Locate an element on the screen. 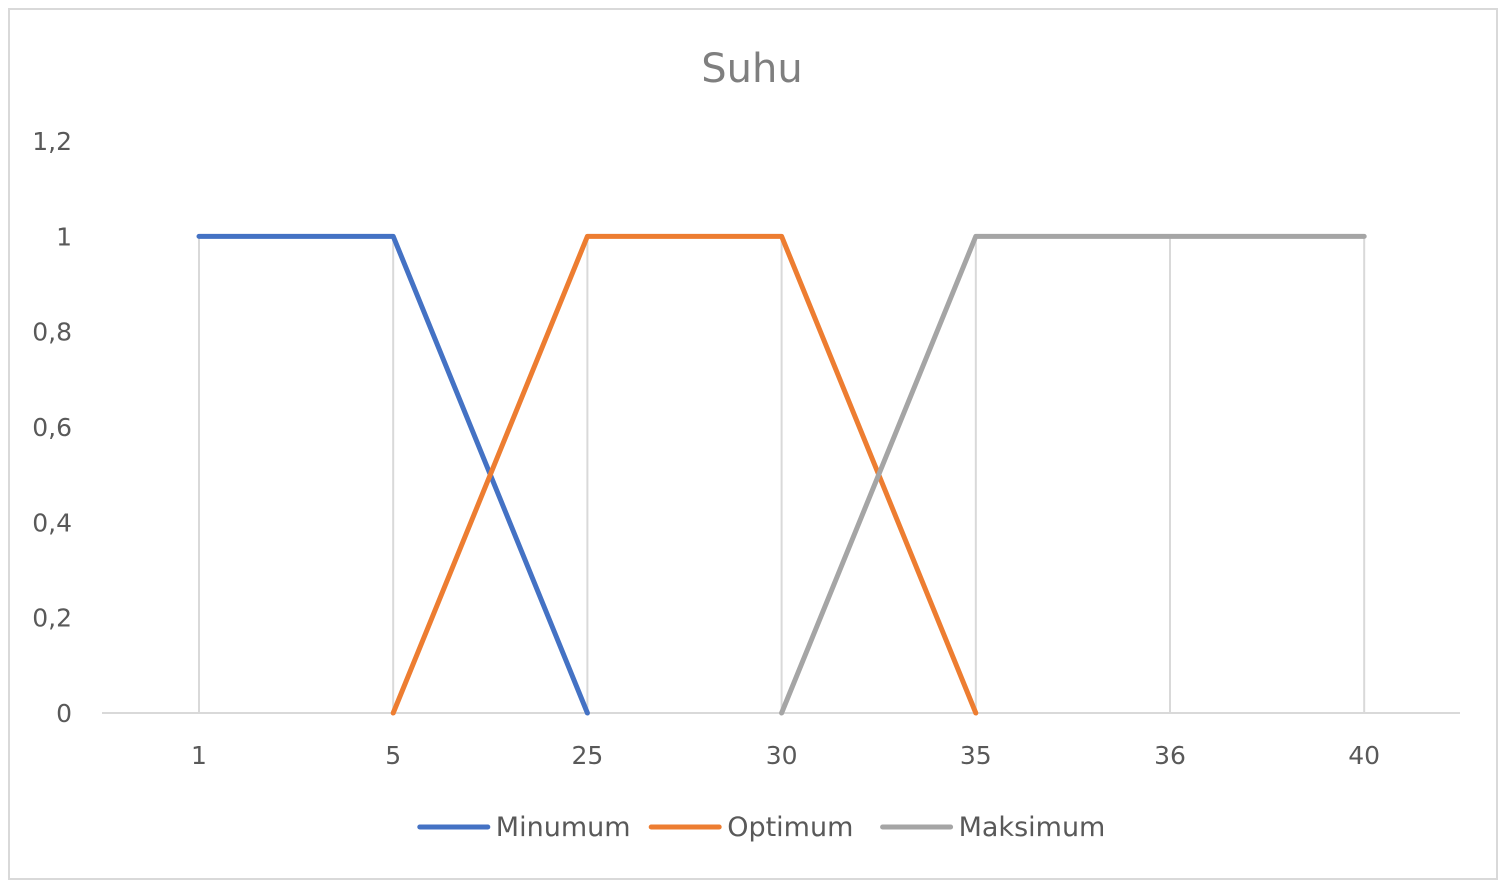 This screenshot has height=888, width=1509. y-tick-label: 1 is located at coordinates (64, 236).